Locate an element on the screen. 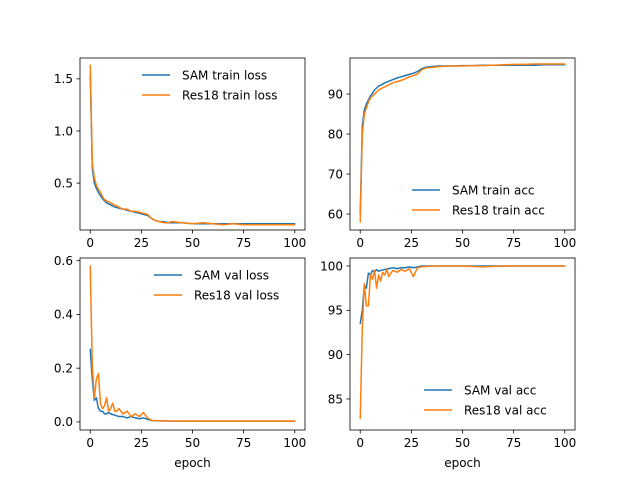 This screenshot has width=640, height=480. subplot-4-y-tick-label: 90 is located at coordinates (335, 355).